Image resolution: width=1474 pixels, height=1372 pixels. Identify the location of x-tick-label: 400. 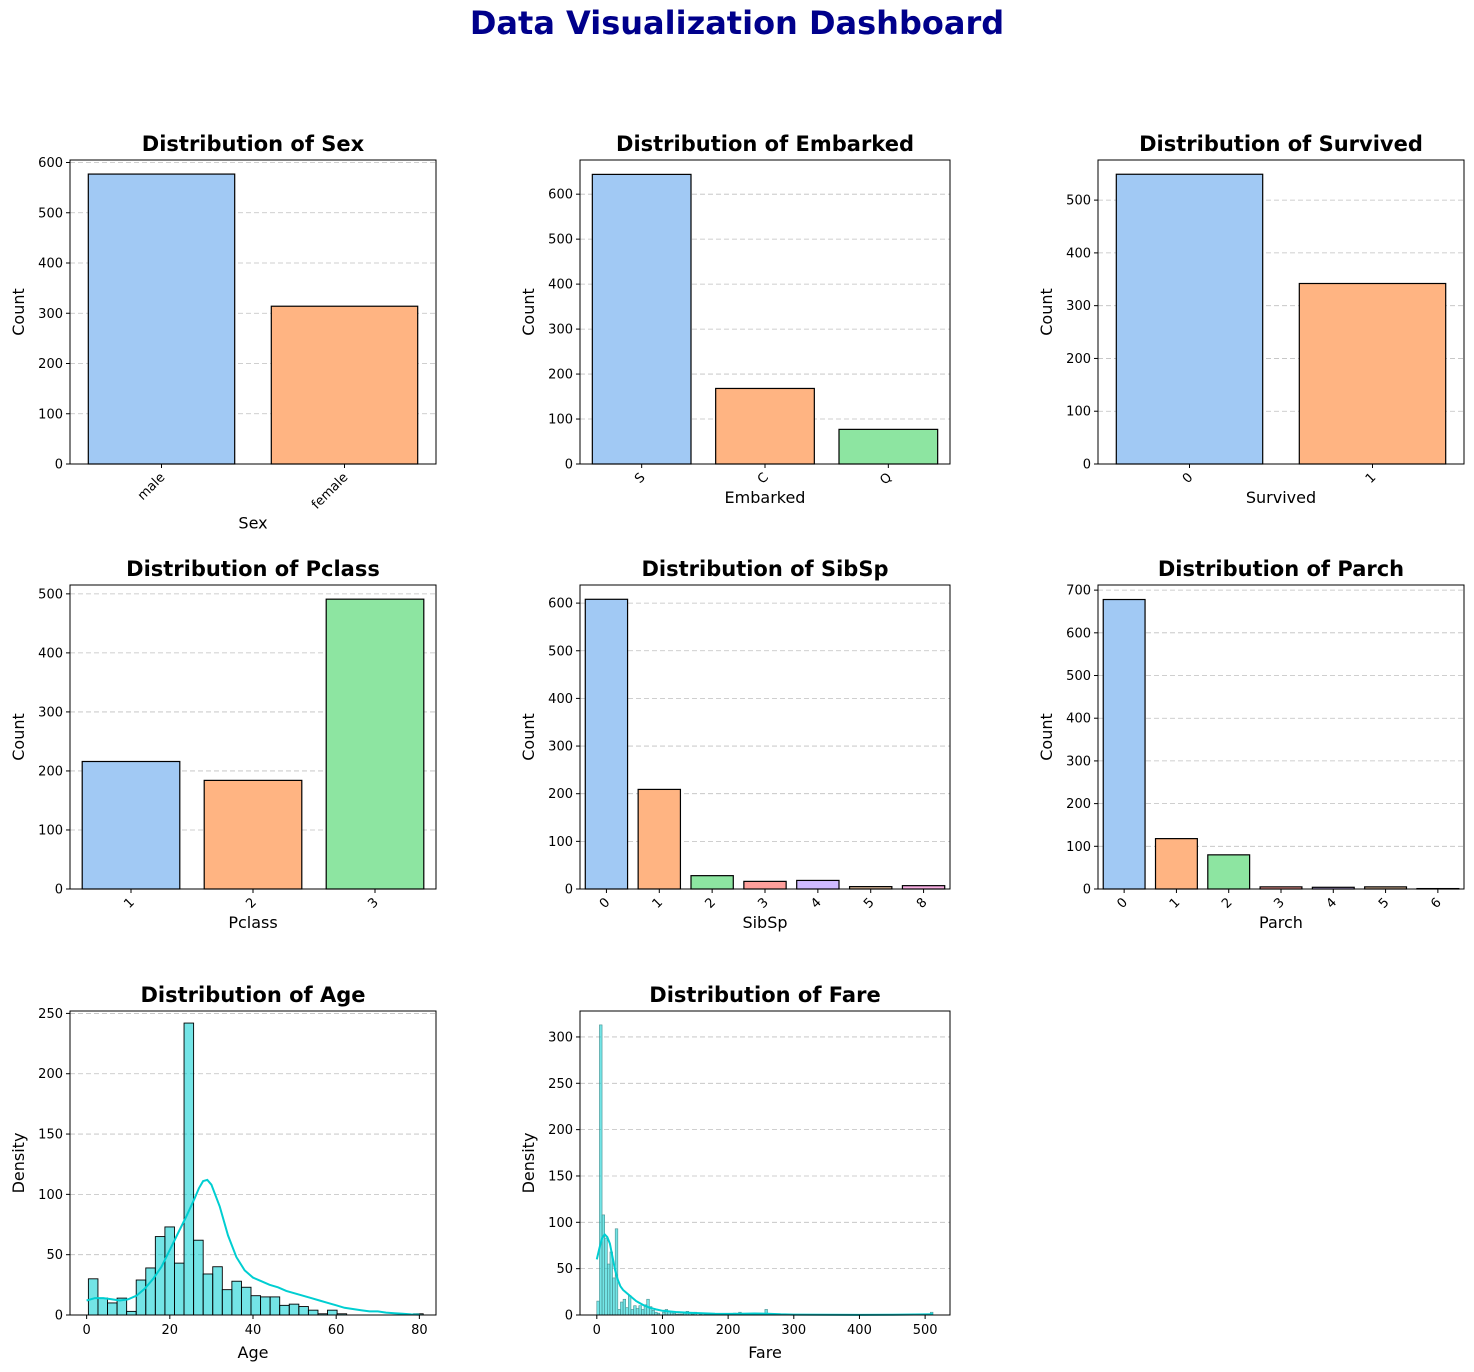
(859, 1330).